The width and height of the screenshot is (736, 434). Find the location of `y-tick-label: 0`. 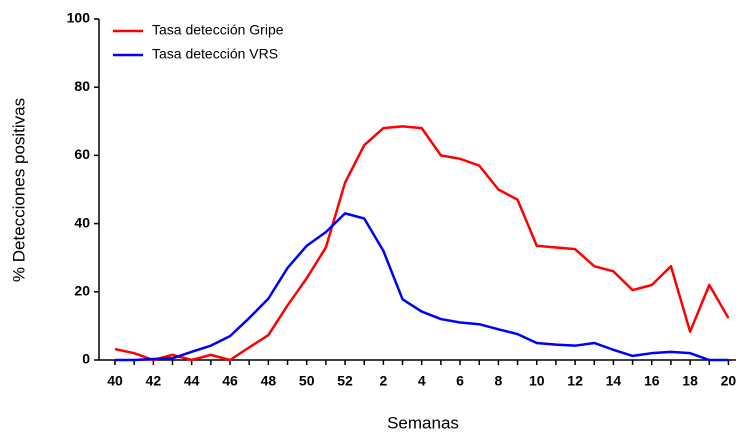

y-tick-label: 0 is located at coordinates (86, 359).